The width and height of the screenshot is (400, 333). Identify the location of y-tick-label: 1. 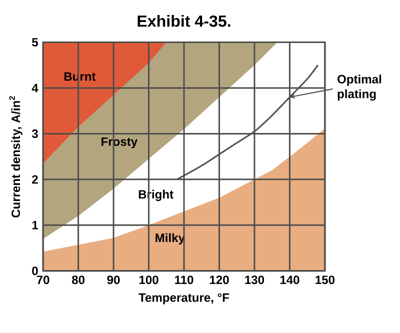
(35, 225).